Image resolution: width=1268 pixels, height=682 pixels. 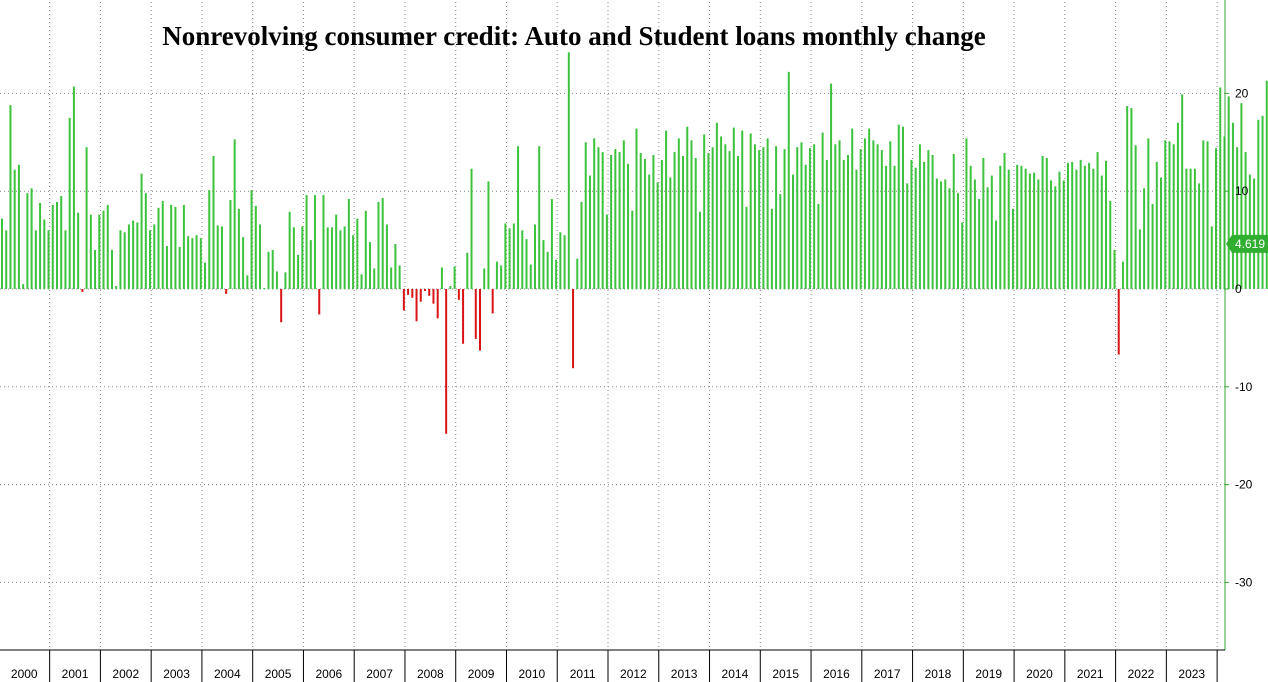 I want to click on x-tick-label: 2006, so click(x=328, y=674).